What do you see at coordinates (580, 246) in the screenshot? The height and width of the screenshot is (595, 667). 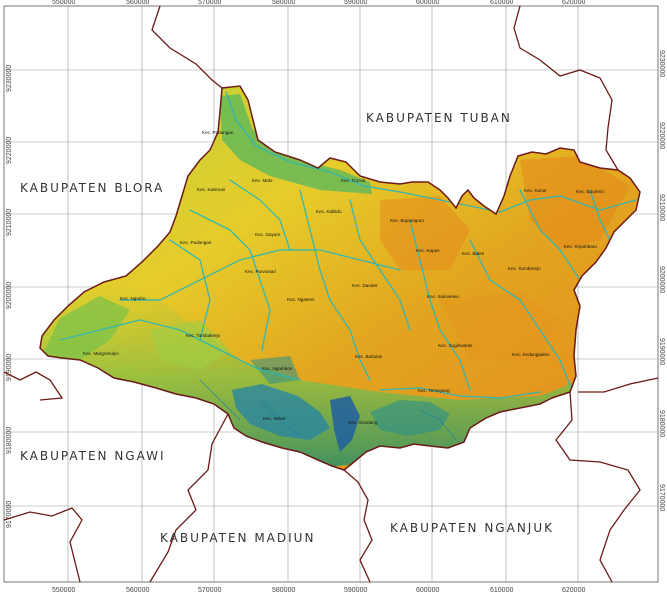 I see `kec-label: Kec. Kepohbaru` at bounding box center [580, 246].